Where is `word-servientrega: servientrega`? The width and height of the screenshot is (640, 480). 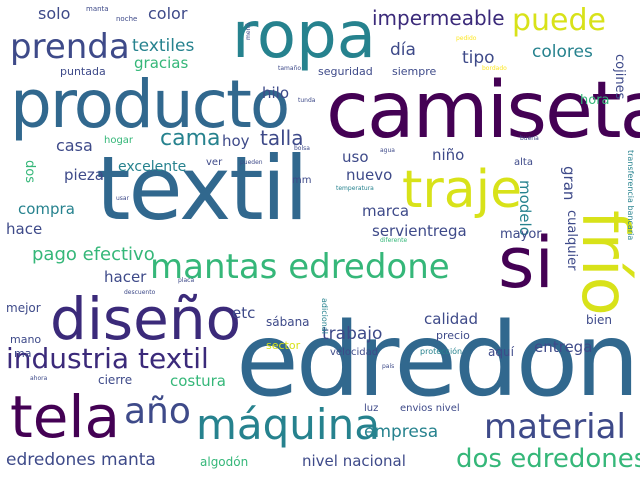
word-servientrega: servientrega is located at coordinates (419, 231).